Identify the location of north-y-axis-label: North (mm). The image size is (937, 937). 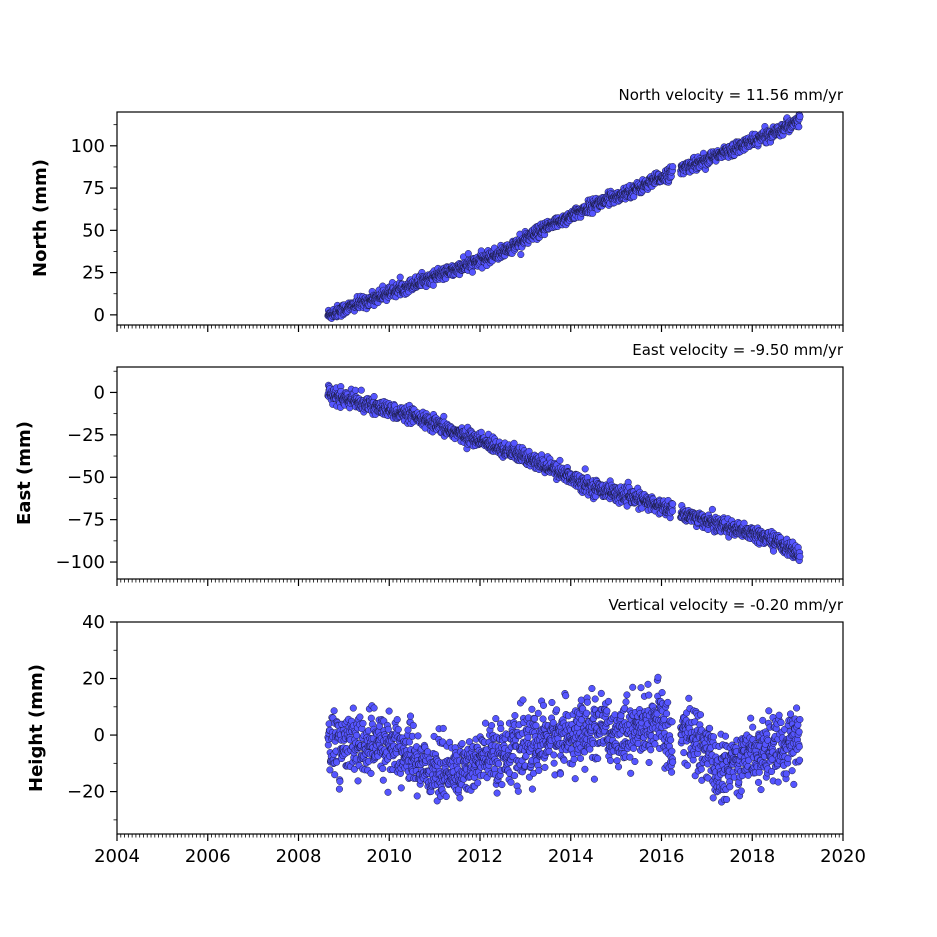
(40, 218).